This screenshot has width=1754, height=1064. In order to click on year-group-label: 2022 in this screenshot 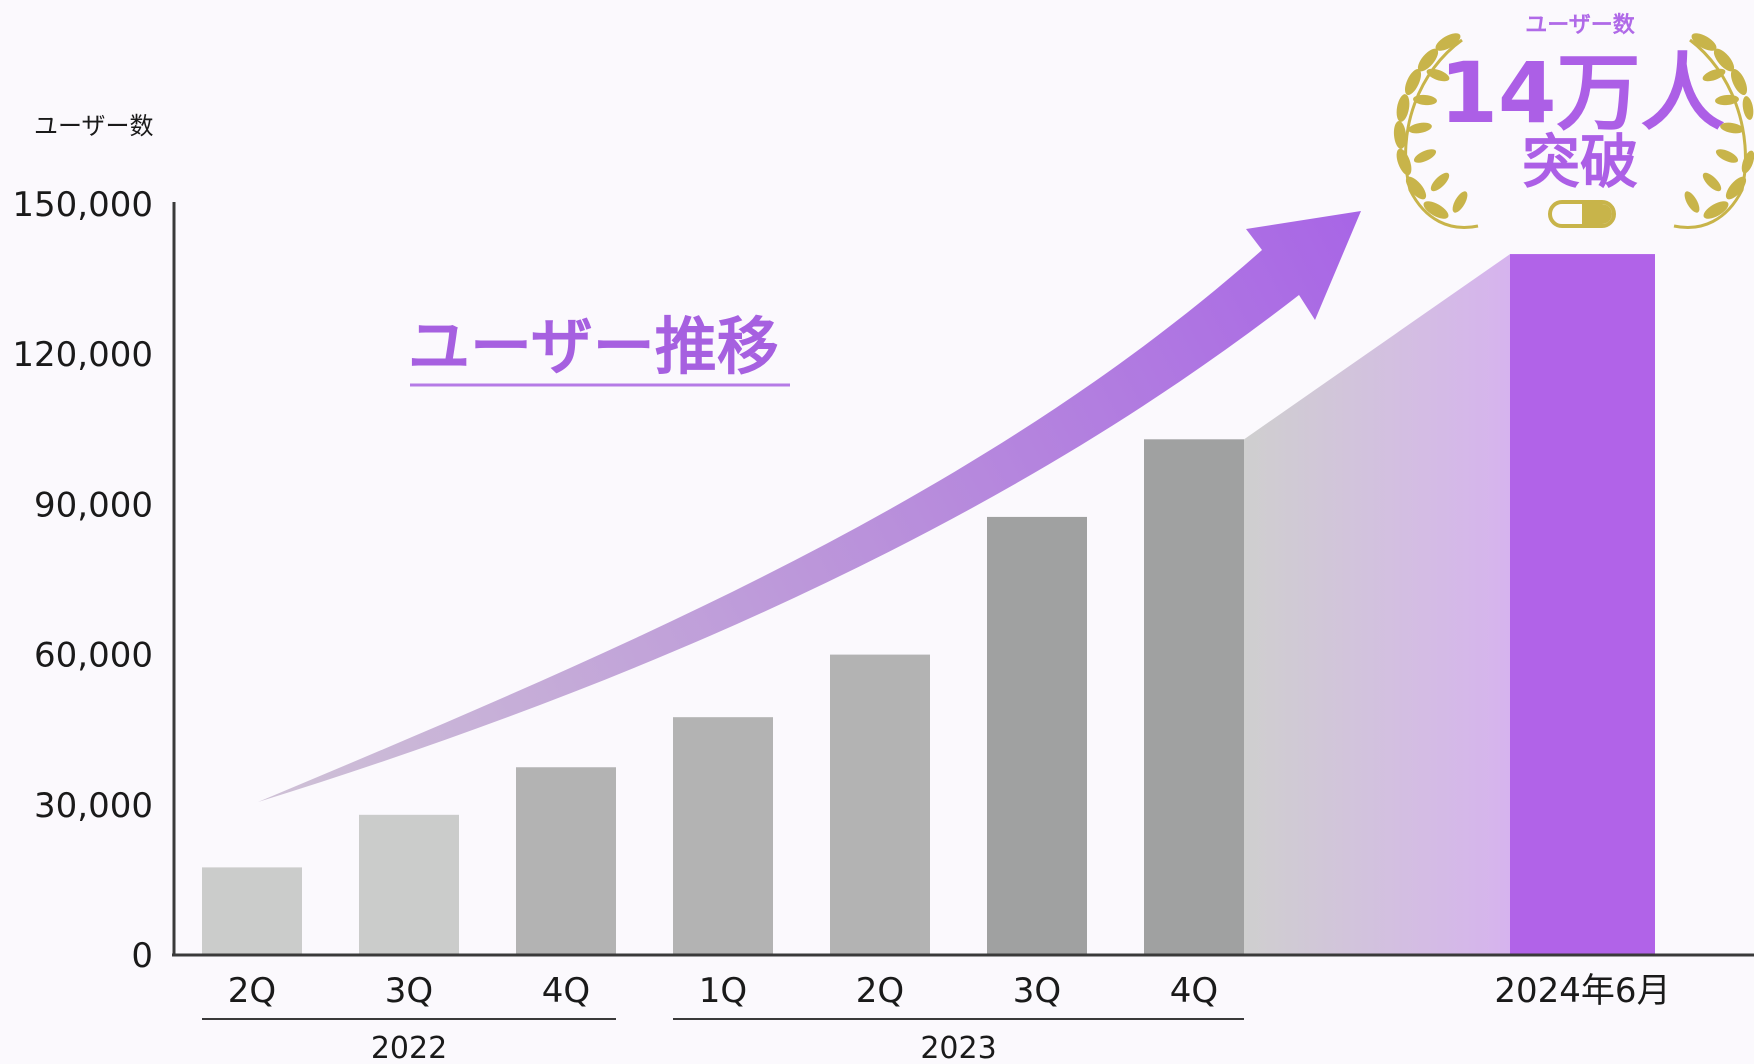, I will do `click(409, 1047)`.